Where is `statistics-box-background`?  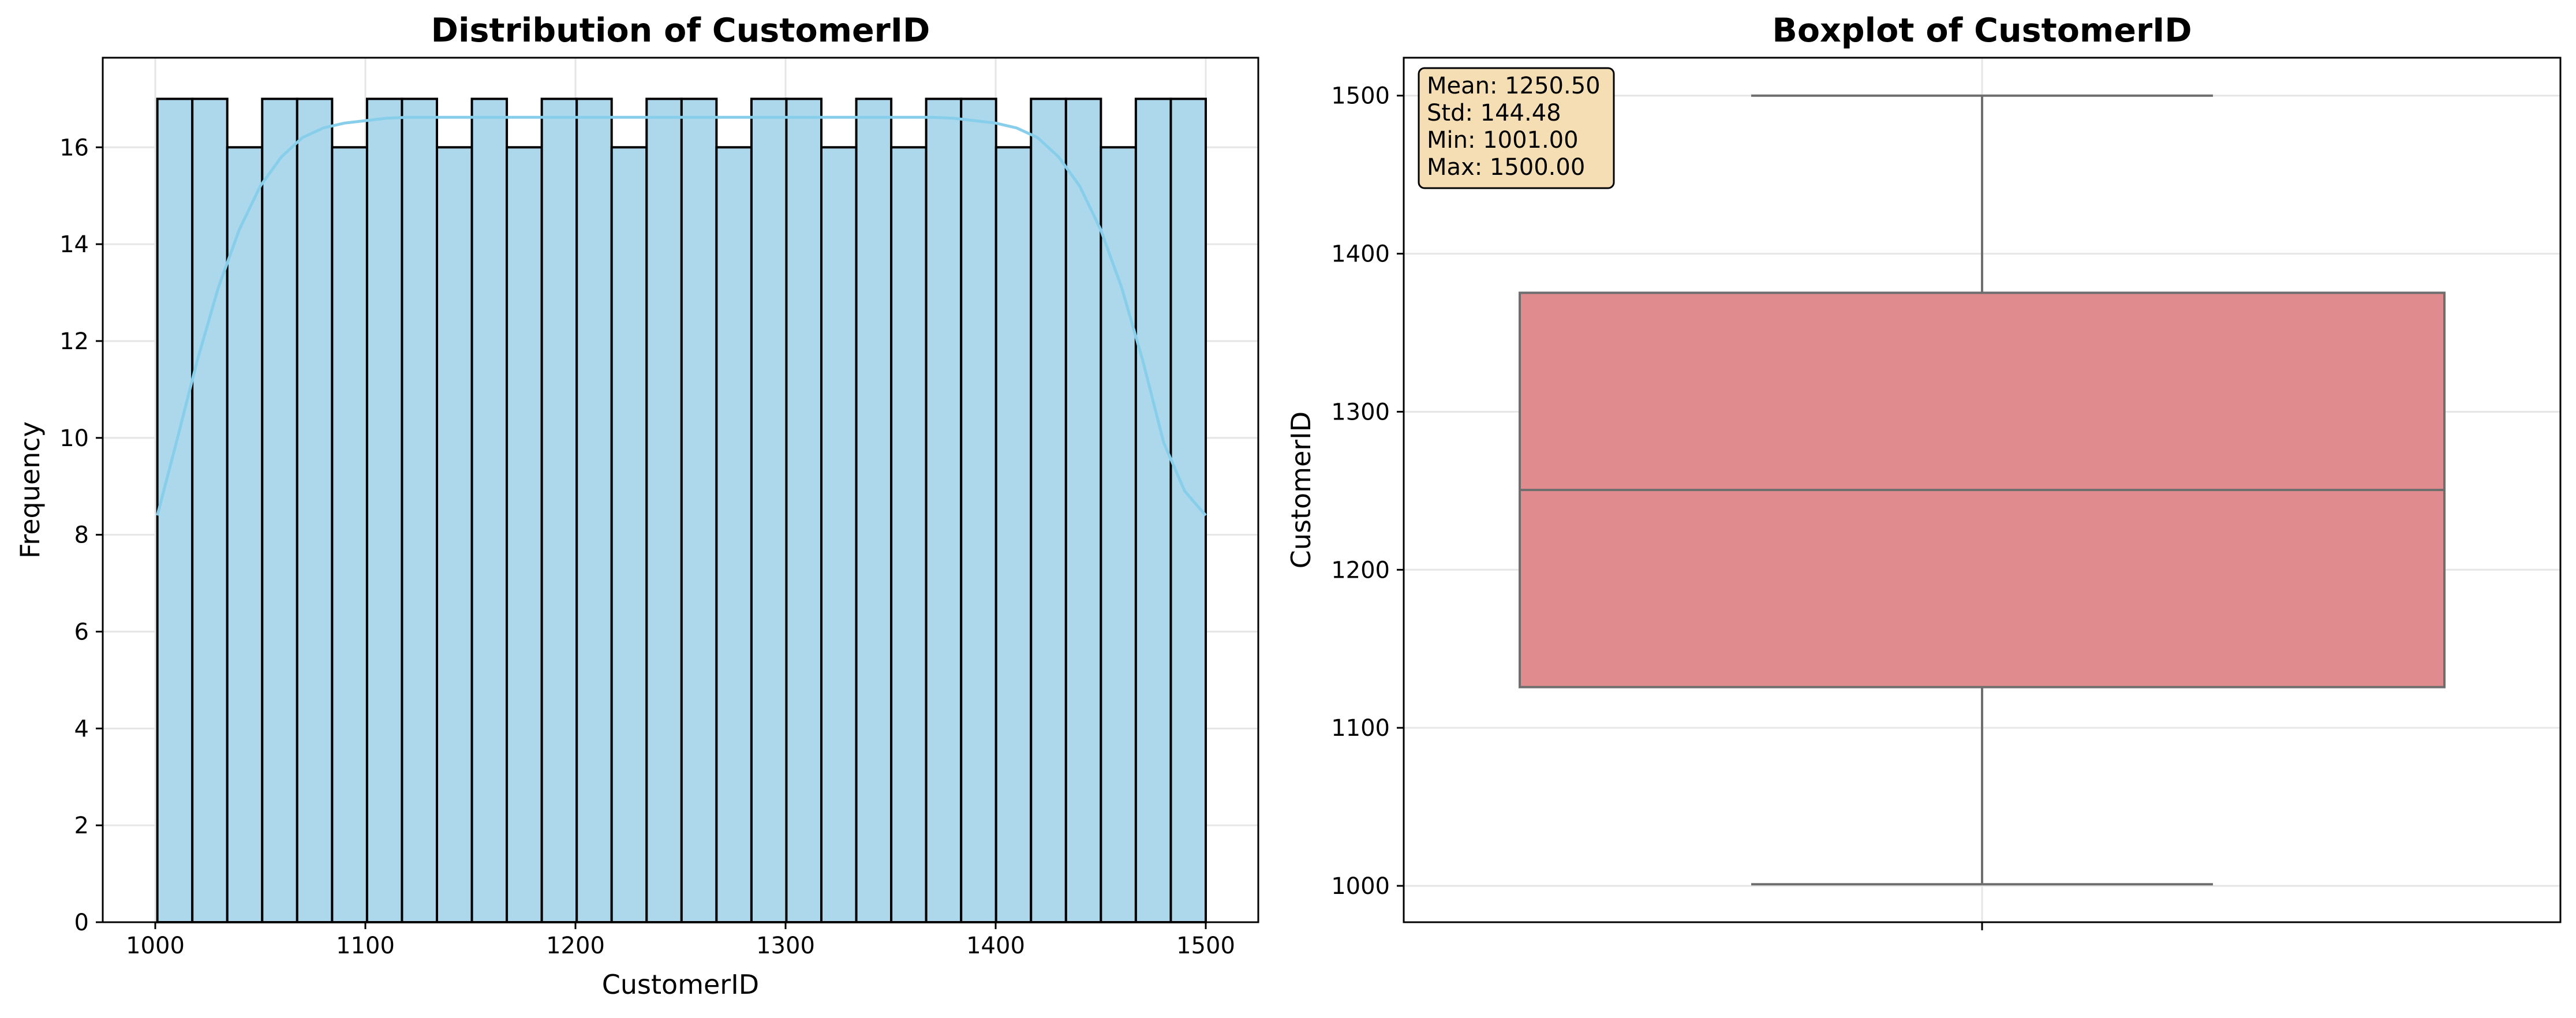
statistics-box-background is located at coordinates (1516, 128).